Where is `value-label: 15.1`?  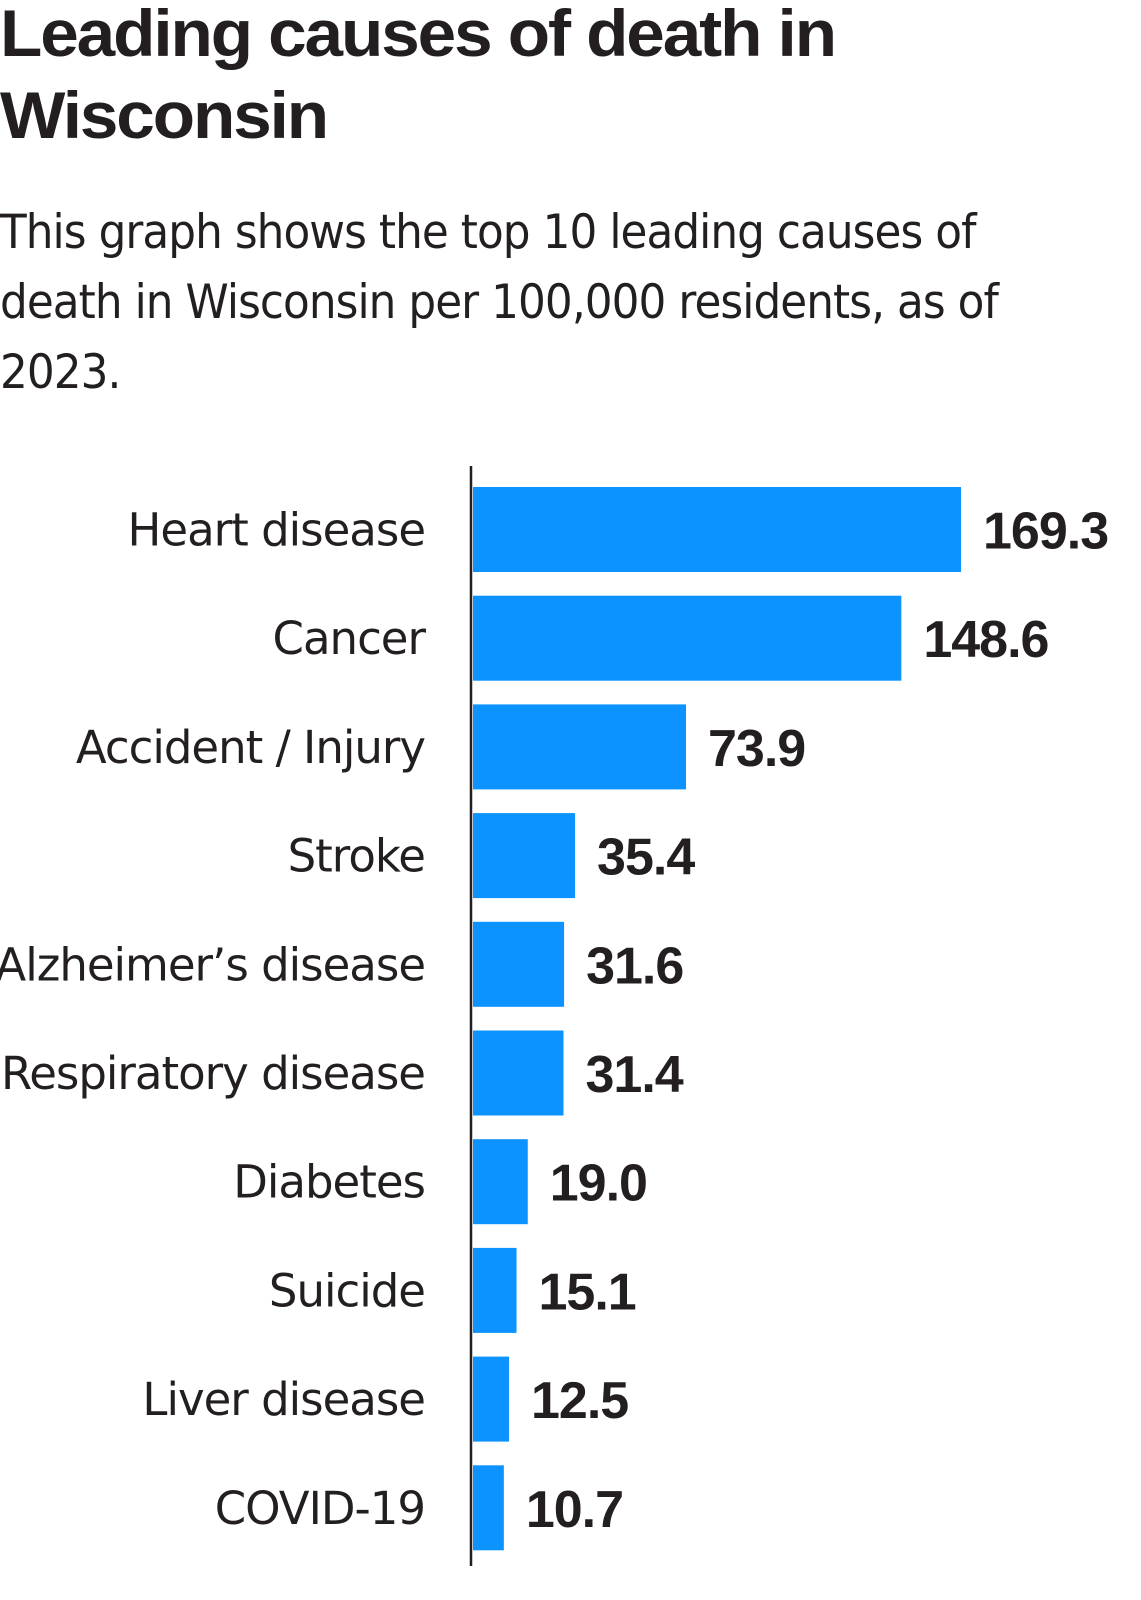
value-label: 15.1 is located at coordinates (587, 1292).